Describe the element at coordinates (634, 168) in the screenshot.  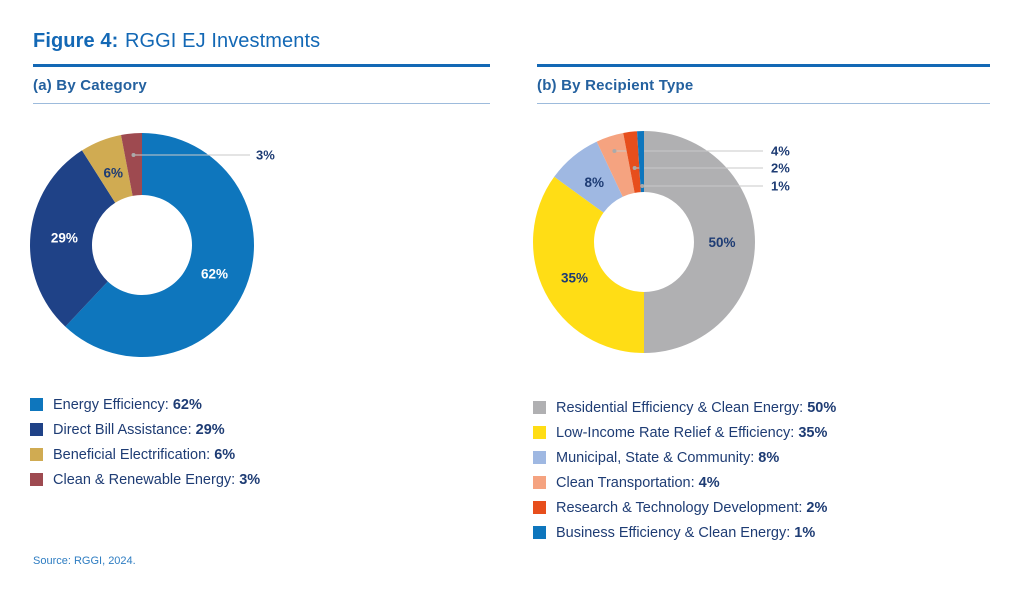
I see `leader-dot-research-technology-development` at that location.